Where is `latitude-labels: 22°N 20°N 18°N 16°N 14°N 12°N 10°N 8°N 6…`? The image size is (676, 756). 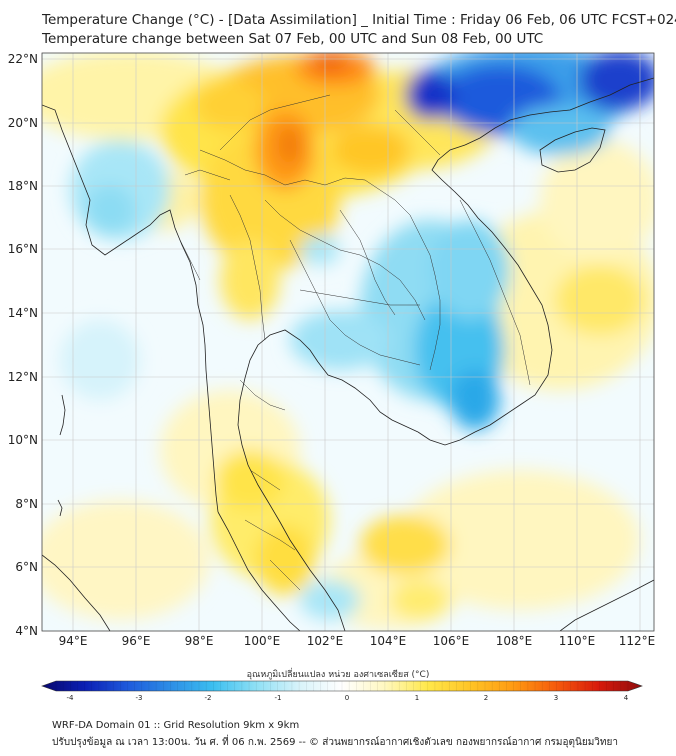 latitude-labels: 22°N 20°N 18°N 16°N 14°N 12°N 10°N 8°N 6… is located at coordinates (23, 345).